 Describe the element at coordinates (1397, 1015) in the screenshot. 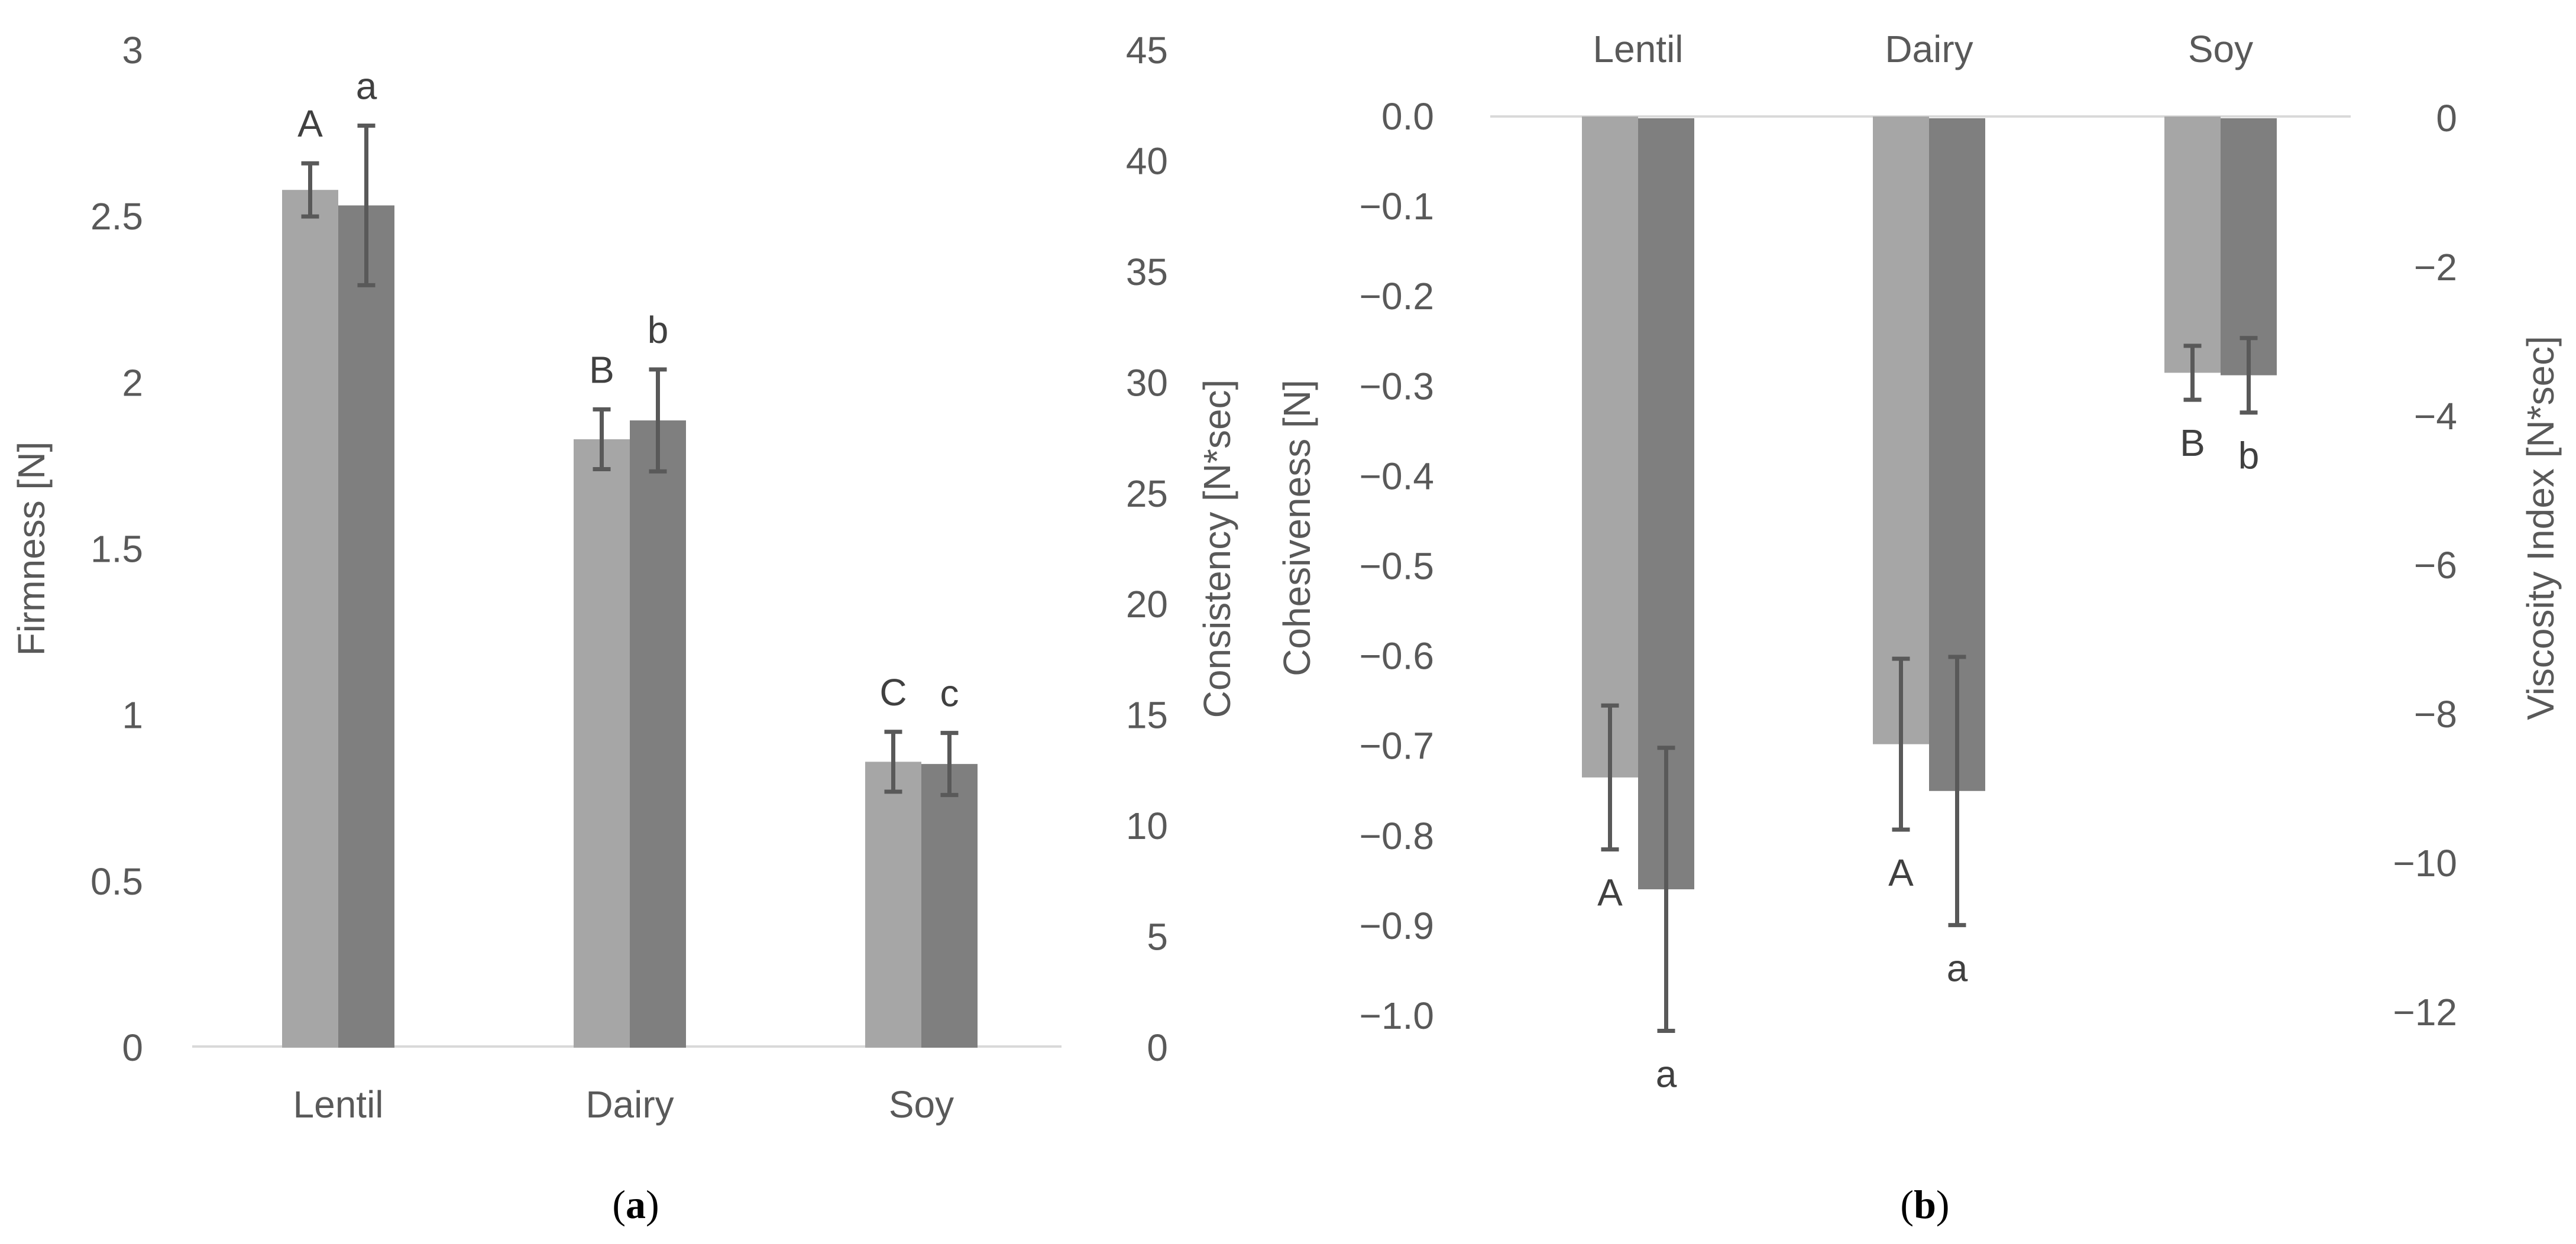

I see `left-axis-tick-label: −1.0` at that location.